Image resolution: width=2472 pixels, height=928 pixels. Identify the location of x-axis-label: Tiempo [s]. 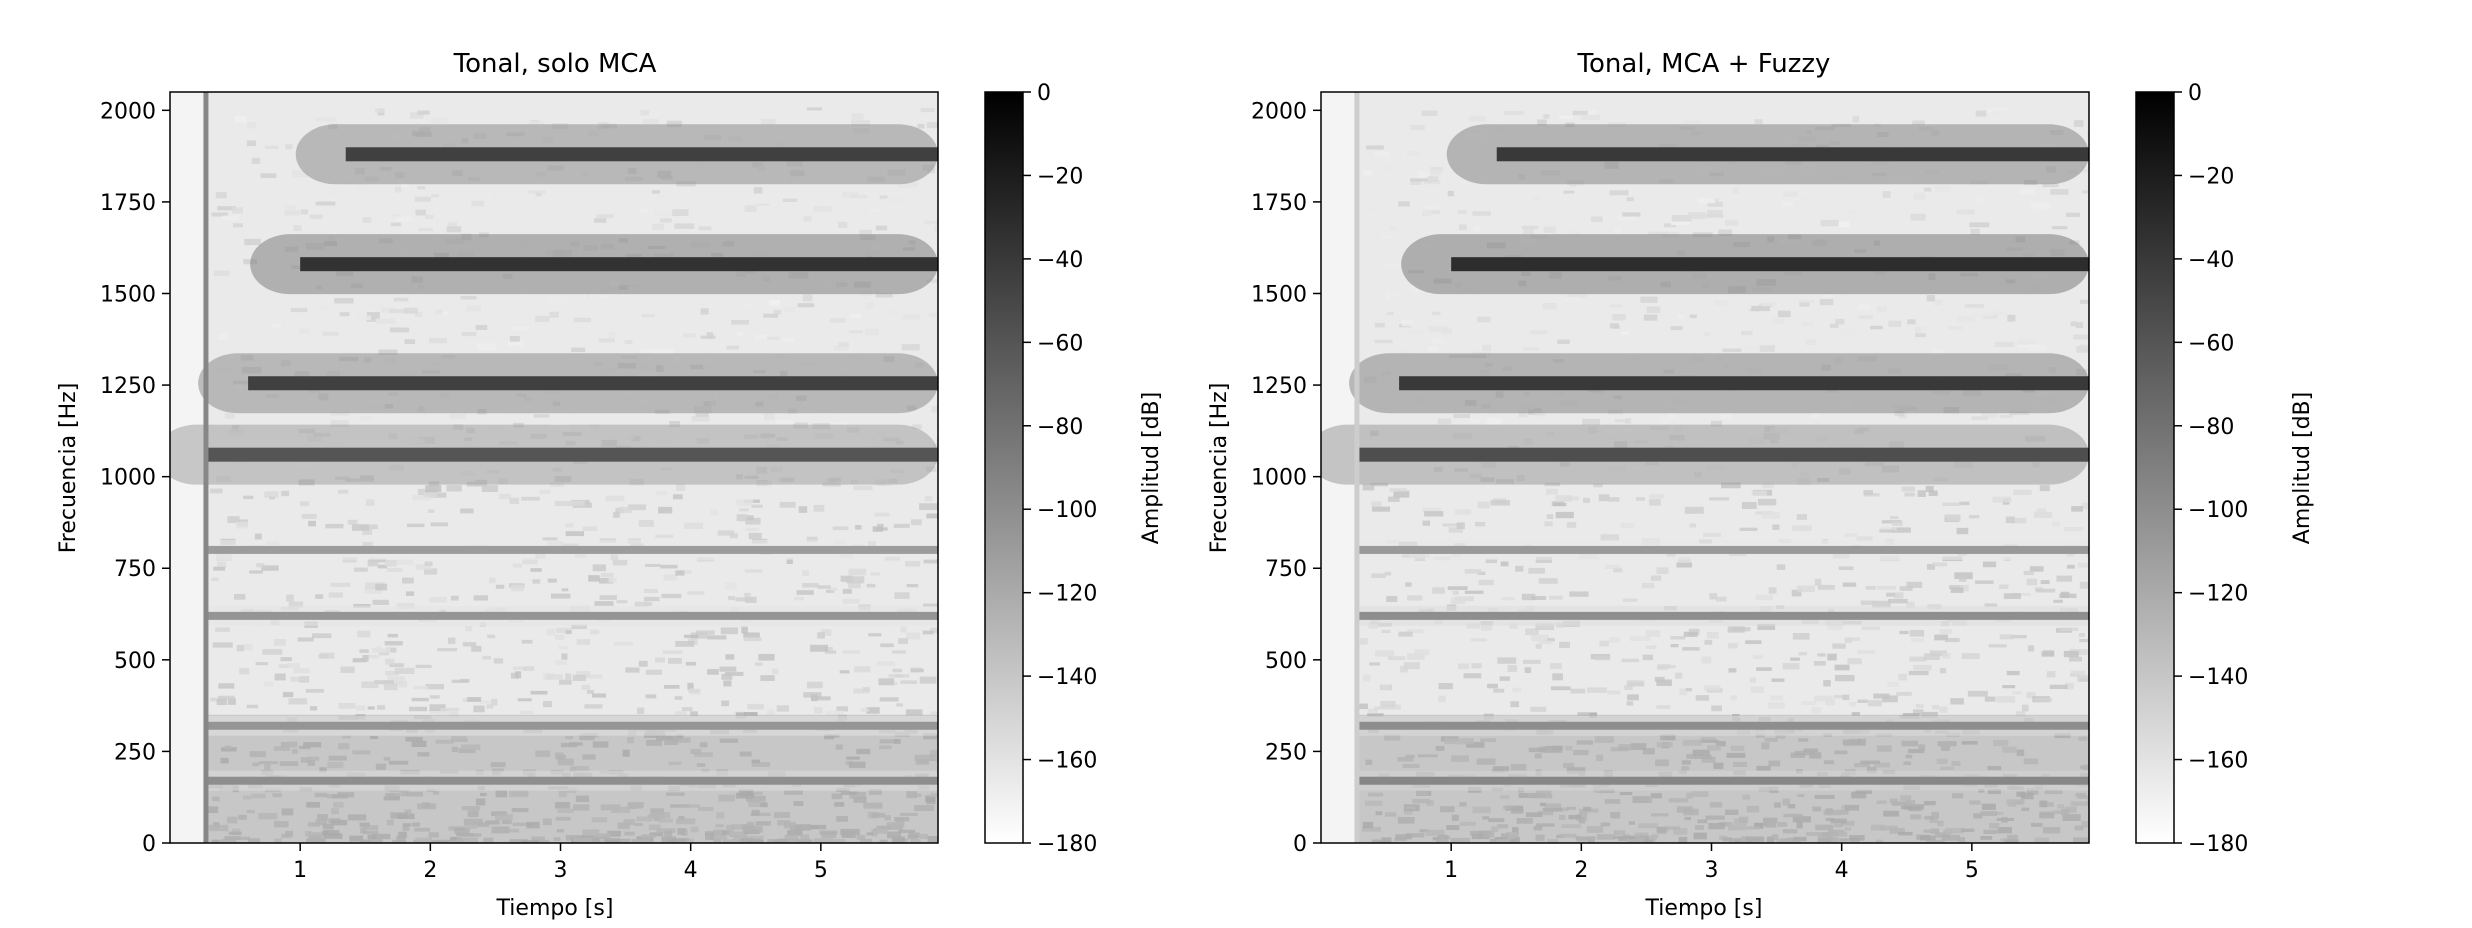
(555, 908).